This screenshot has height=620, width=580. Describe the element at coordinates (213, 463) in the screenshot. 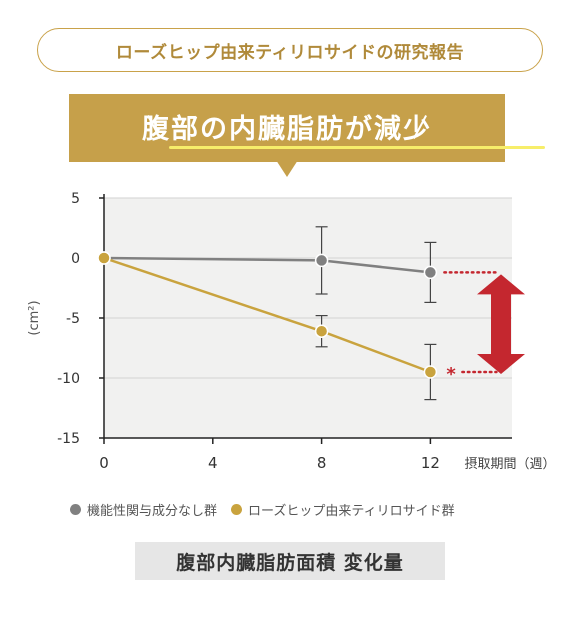

I see `x-tick-label: 4` at that location.